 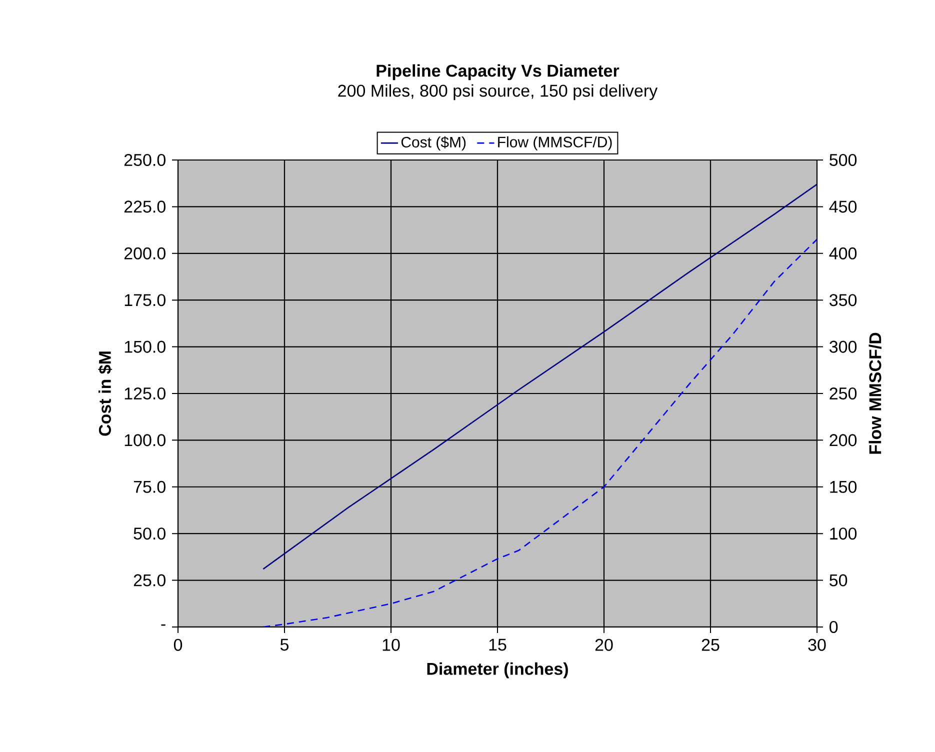 What do you see at coordinates (843, 160) in the screenshot?
I see `y2-tick-label: 500` at bounding box center [843, 160].